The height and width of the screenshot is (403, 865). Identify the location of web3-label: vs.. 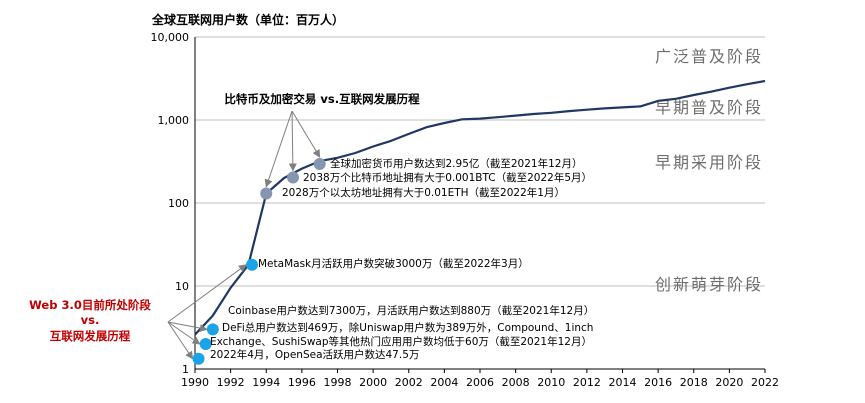
(90, 320).